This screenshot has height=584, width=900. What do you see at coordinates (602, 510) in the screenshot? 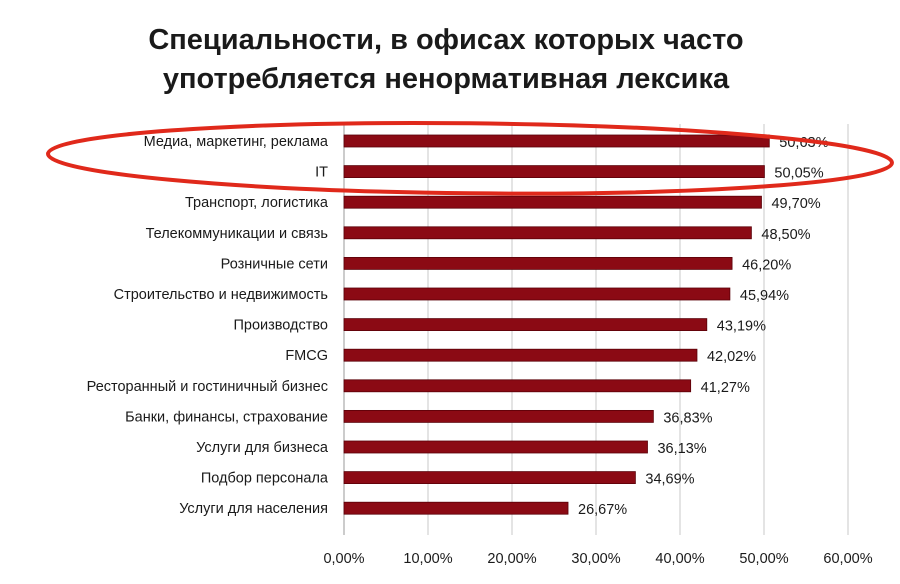
I see `value-label-12: 26,67%` at bounding box center [602, 510].